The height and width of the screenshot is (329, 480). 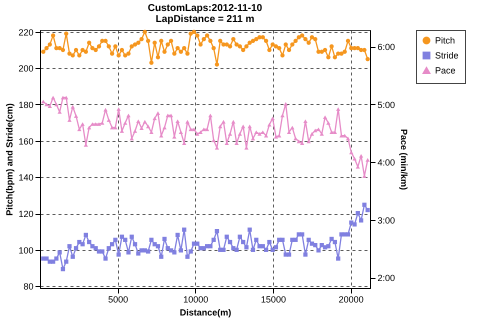 I want to click on x-axis-title: Distance(m), so click(x=206, y=313).